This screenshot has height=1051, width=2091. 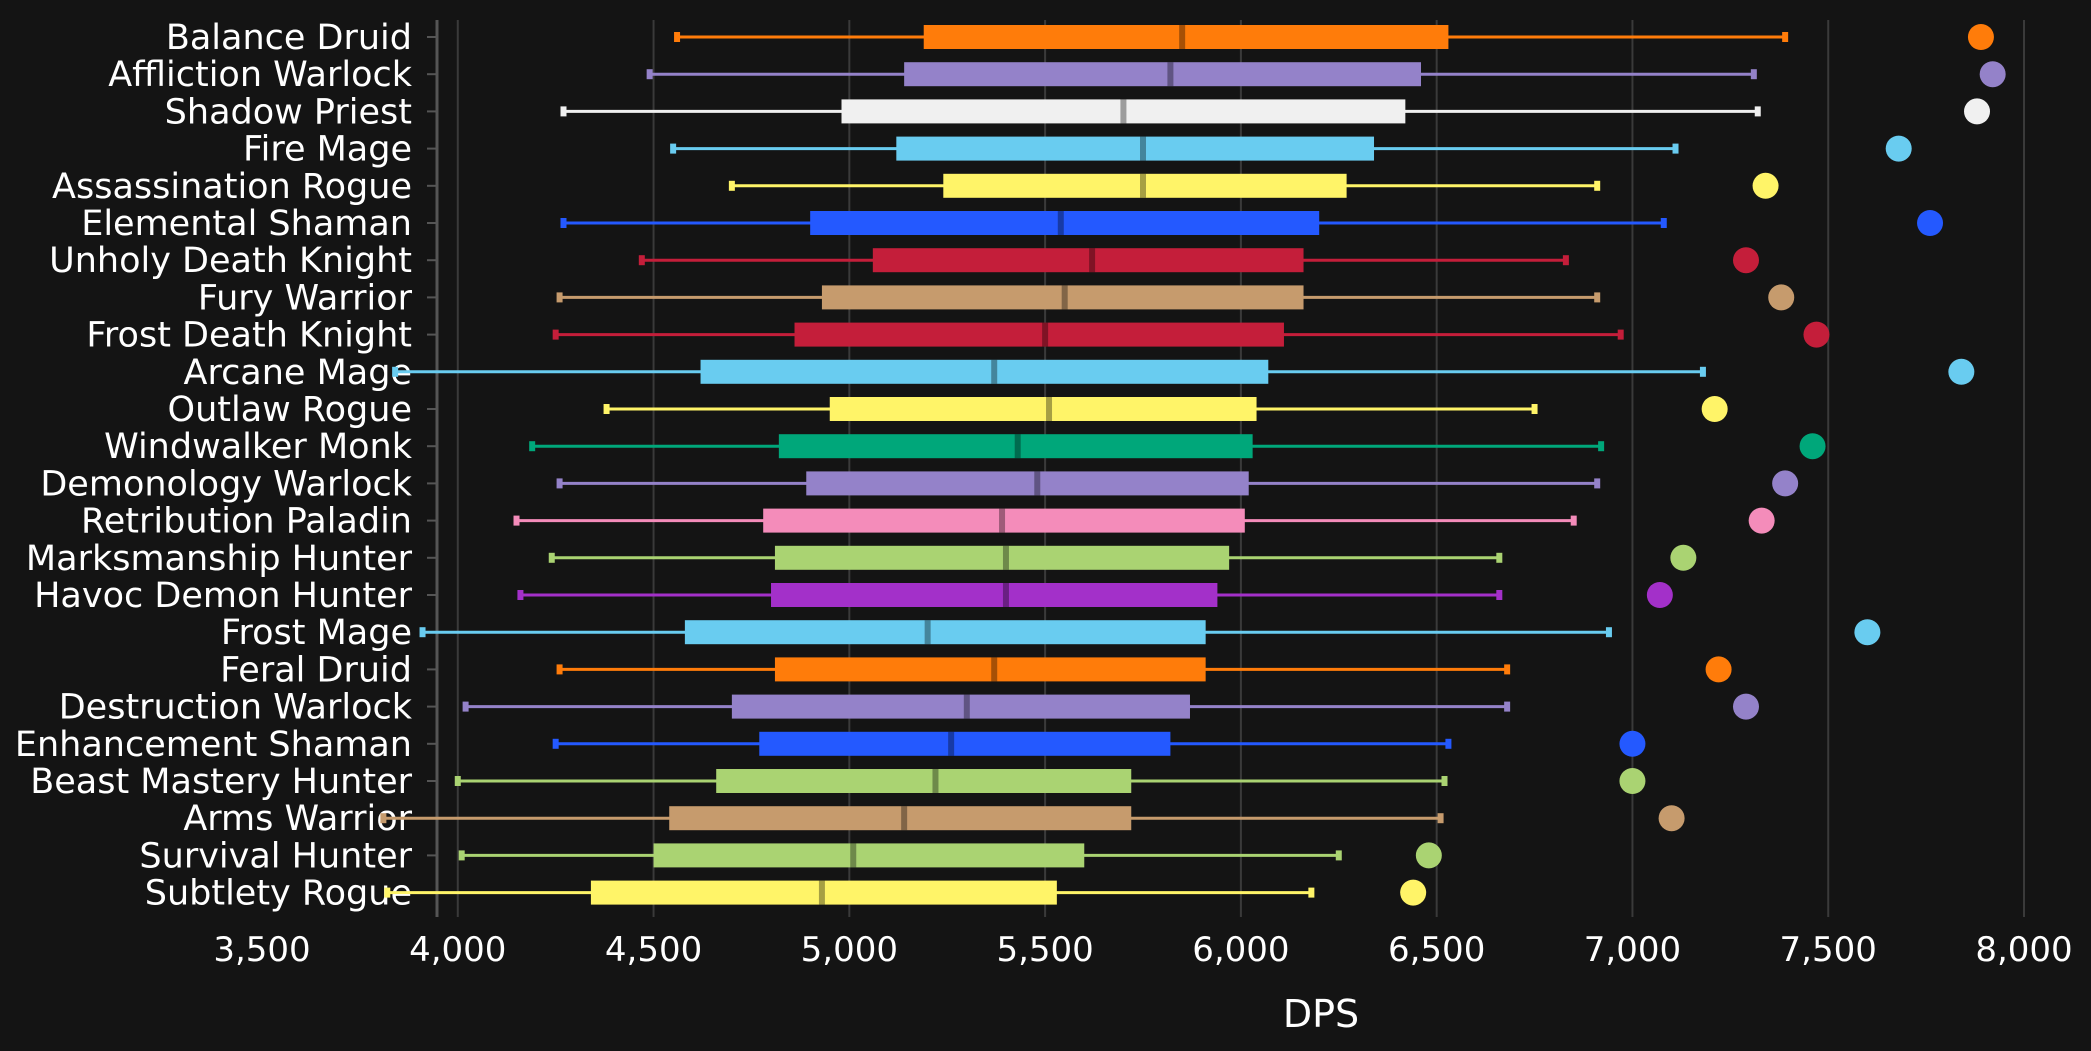 I want to click on x-tick-label: 6,500, so click(x=1436, y=950).